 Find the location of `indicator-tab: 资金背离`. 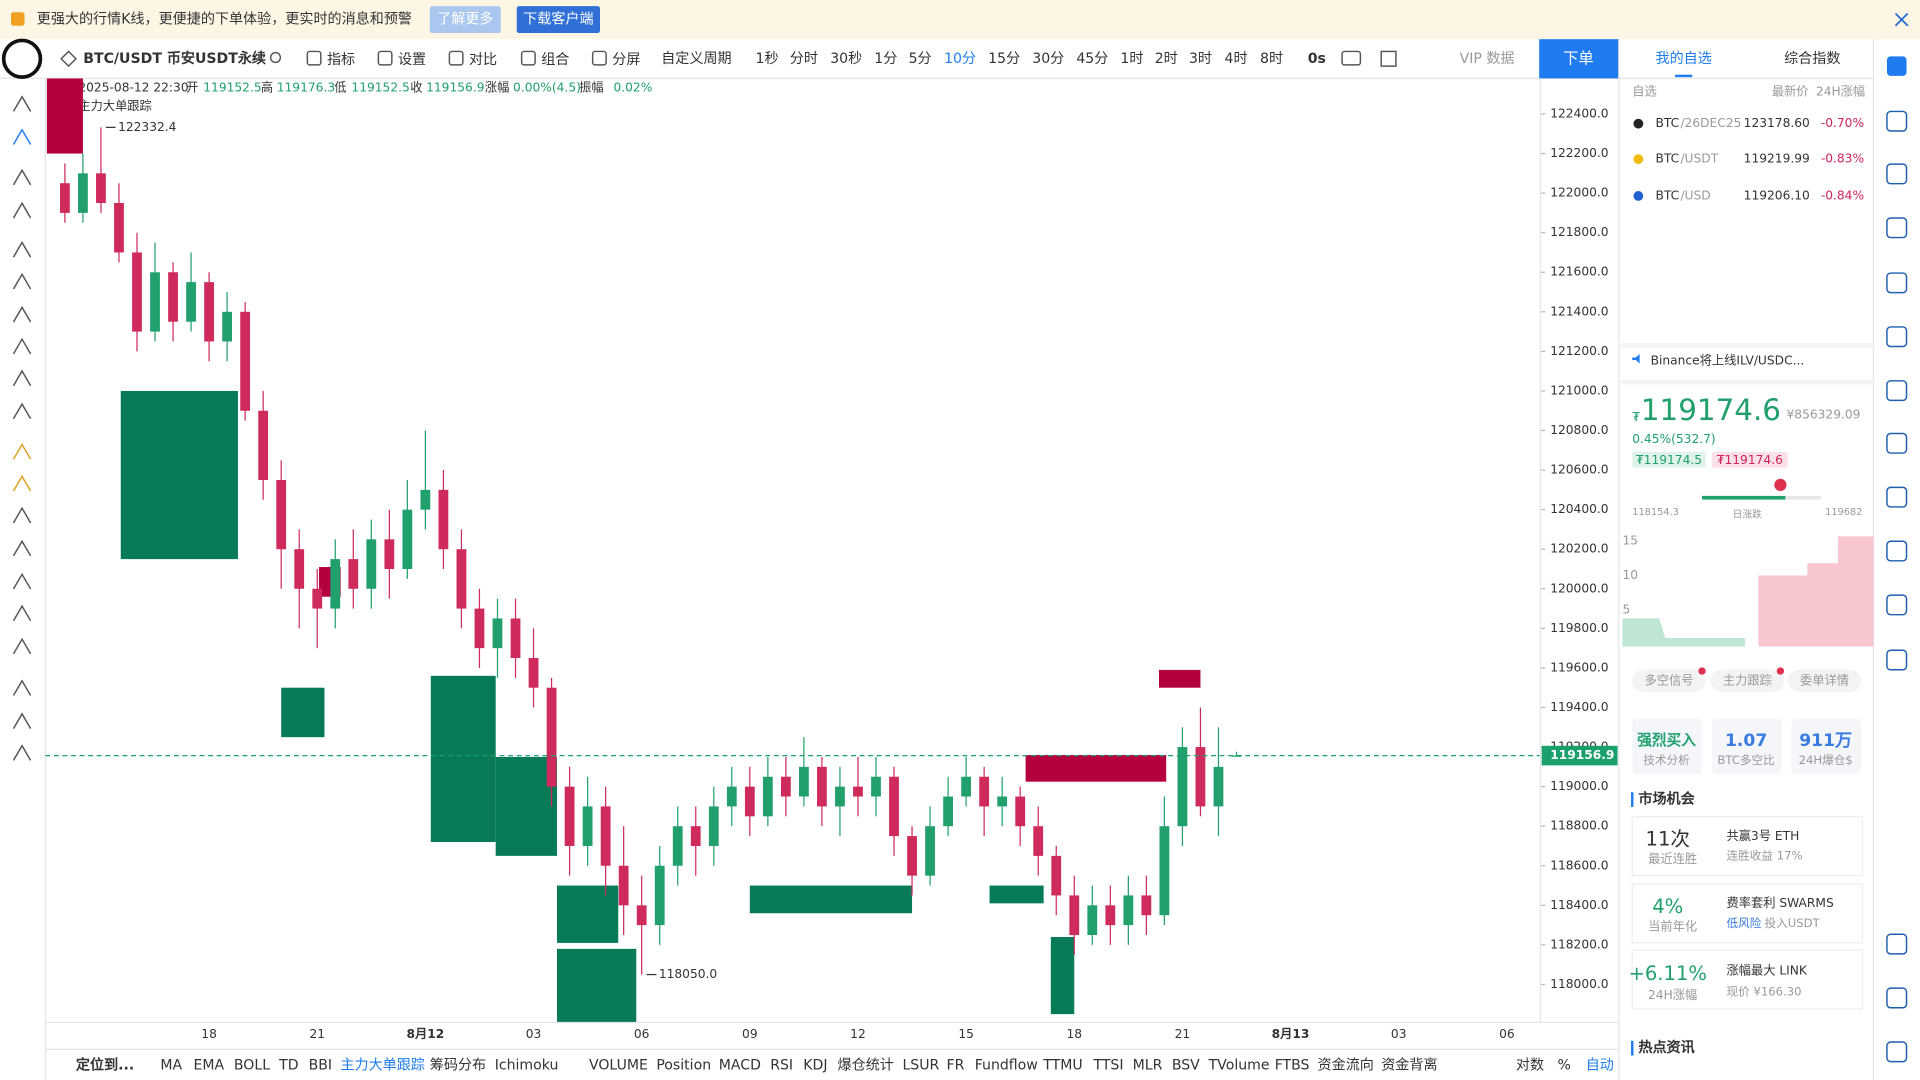

indicator-tab: 资金背离 is located at coordinates (1409, 1064).